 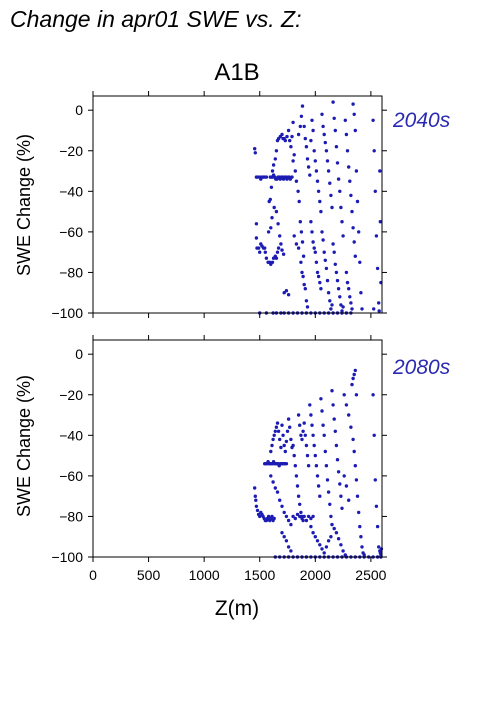 What do you see at coordinates (71, 232) in the screenshot?
I see `panel-2040s-y-tick-label: −60` at bounding box center [71, 232].